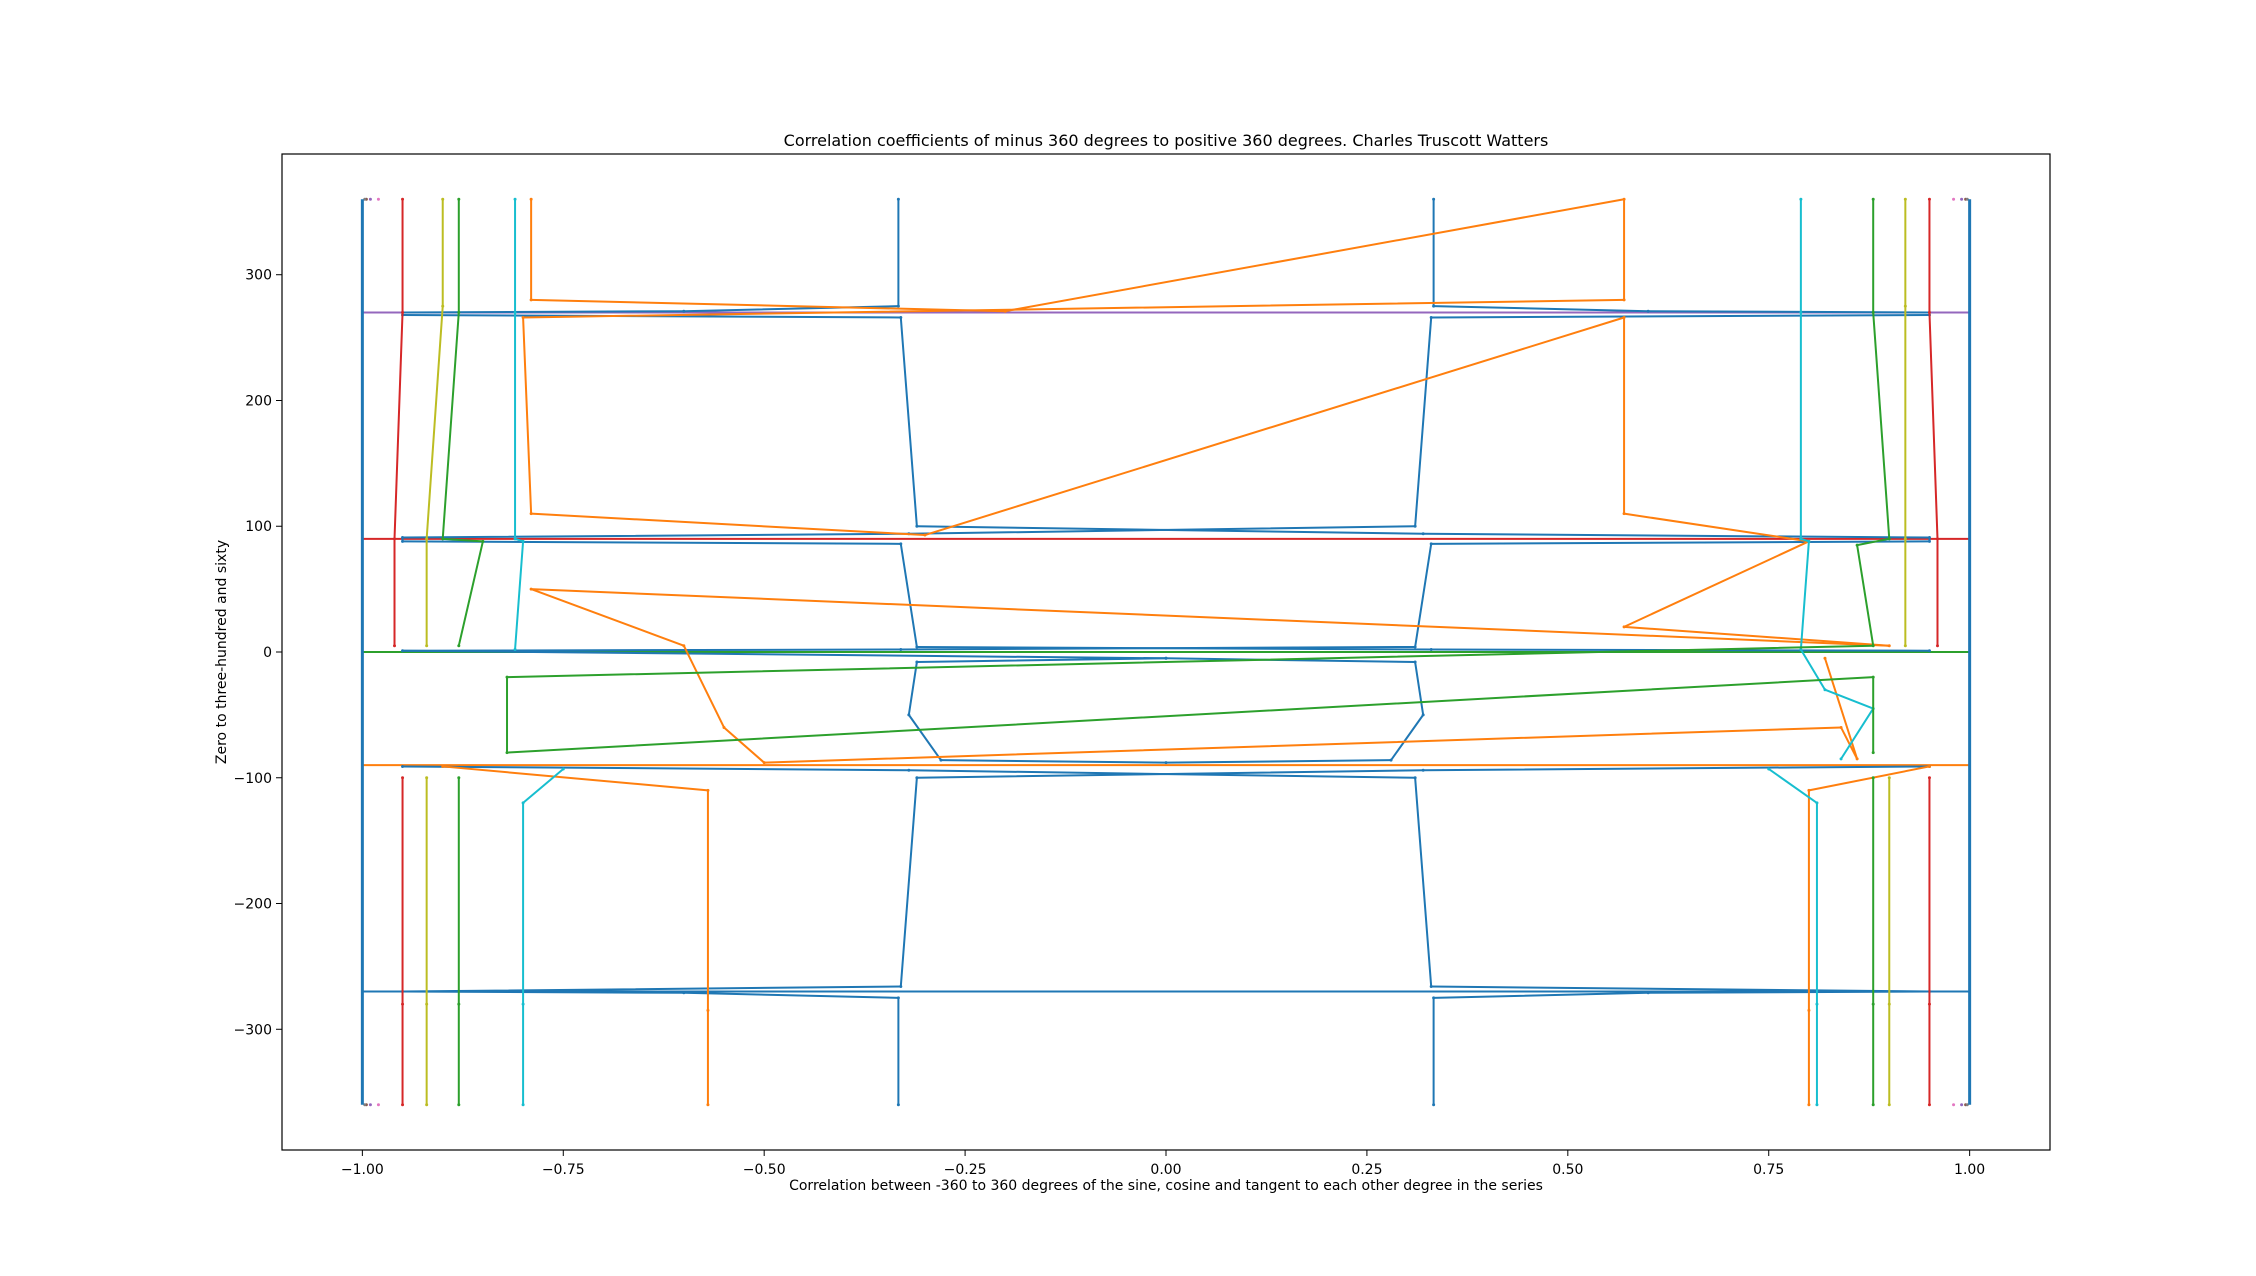 This screenshot has width=2256, height=1276. I want to click on y-tick-label: −100, so click(253, 779).